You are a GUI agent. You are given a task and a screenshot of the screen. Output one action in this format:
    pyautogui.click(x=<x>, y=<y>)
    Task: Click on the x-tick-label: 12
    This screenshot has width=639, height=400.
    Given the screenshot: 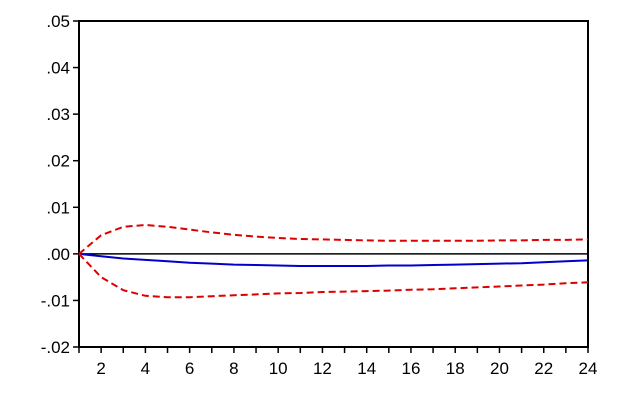 What is the action you would take?
    pyautogui.click(x=322, y=368)
    